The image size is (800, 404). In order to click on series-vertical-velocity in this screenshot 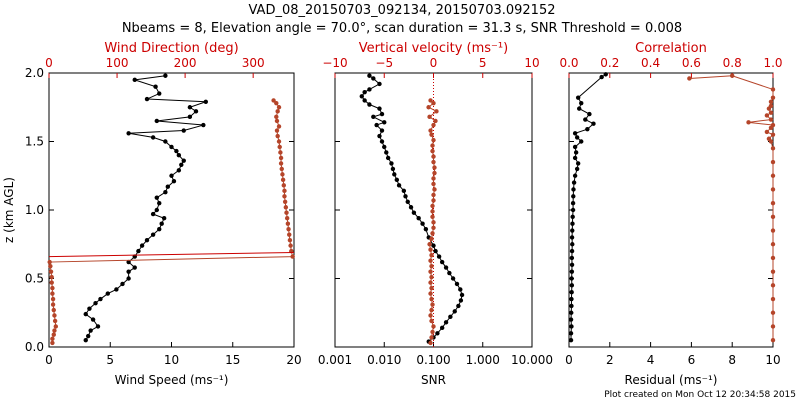, I will do `click(432, 222)`.